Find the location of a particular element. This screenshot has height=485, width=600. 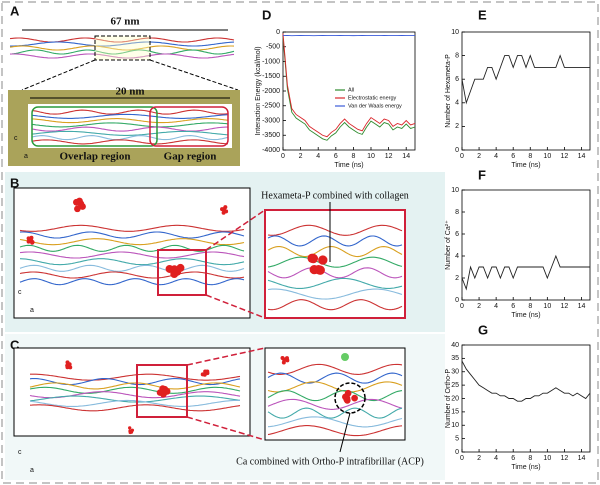

gap-box is located at coordinates (189, 126).